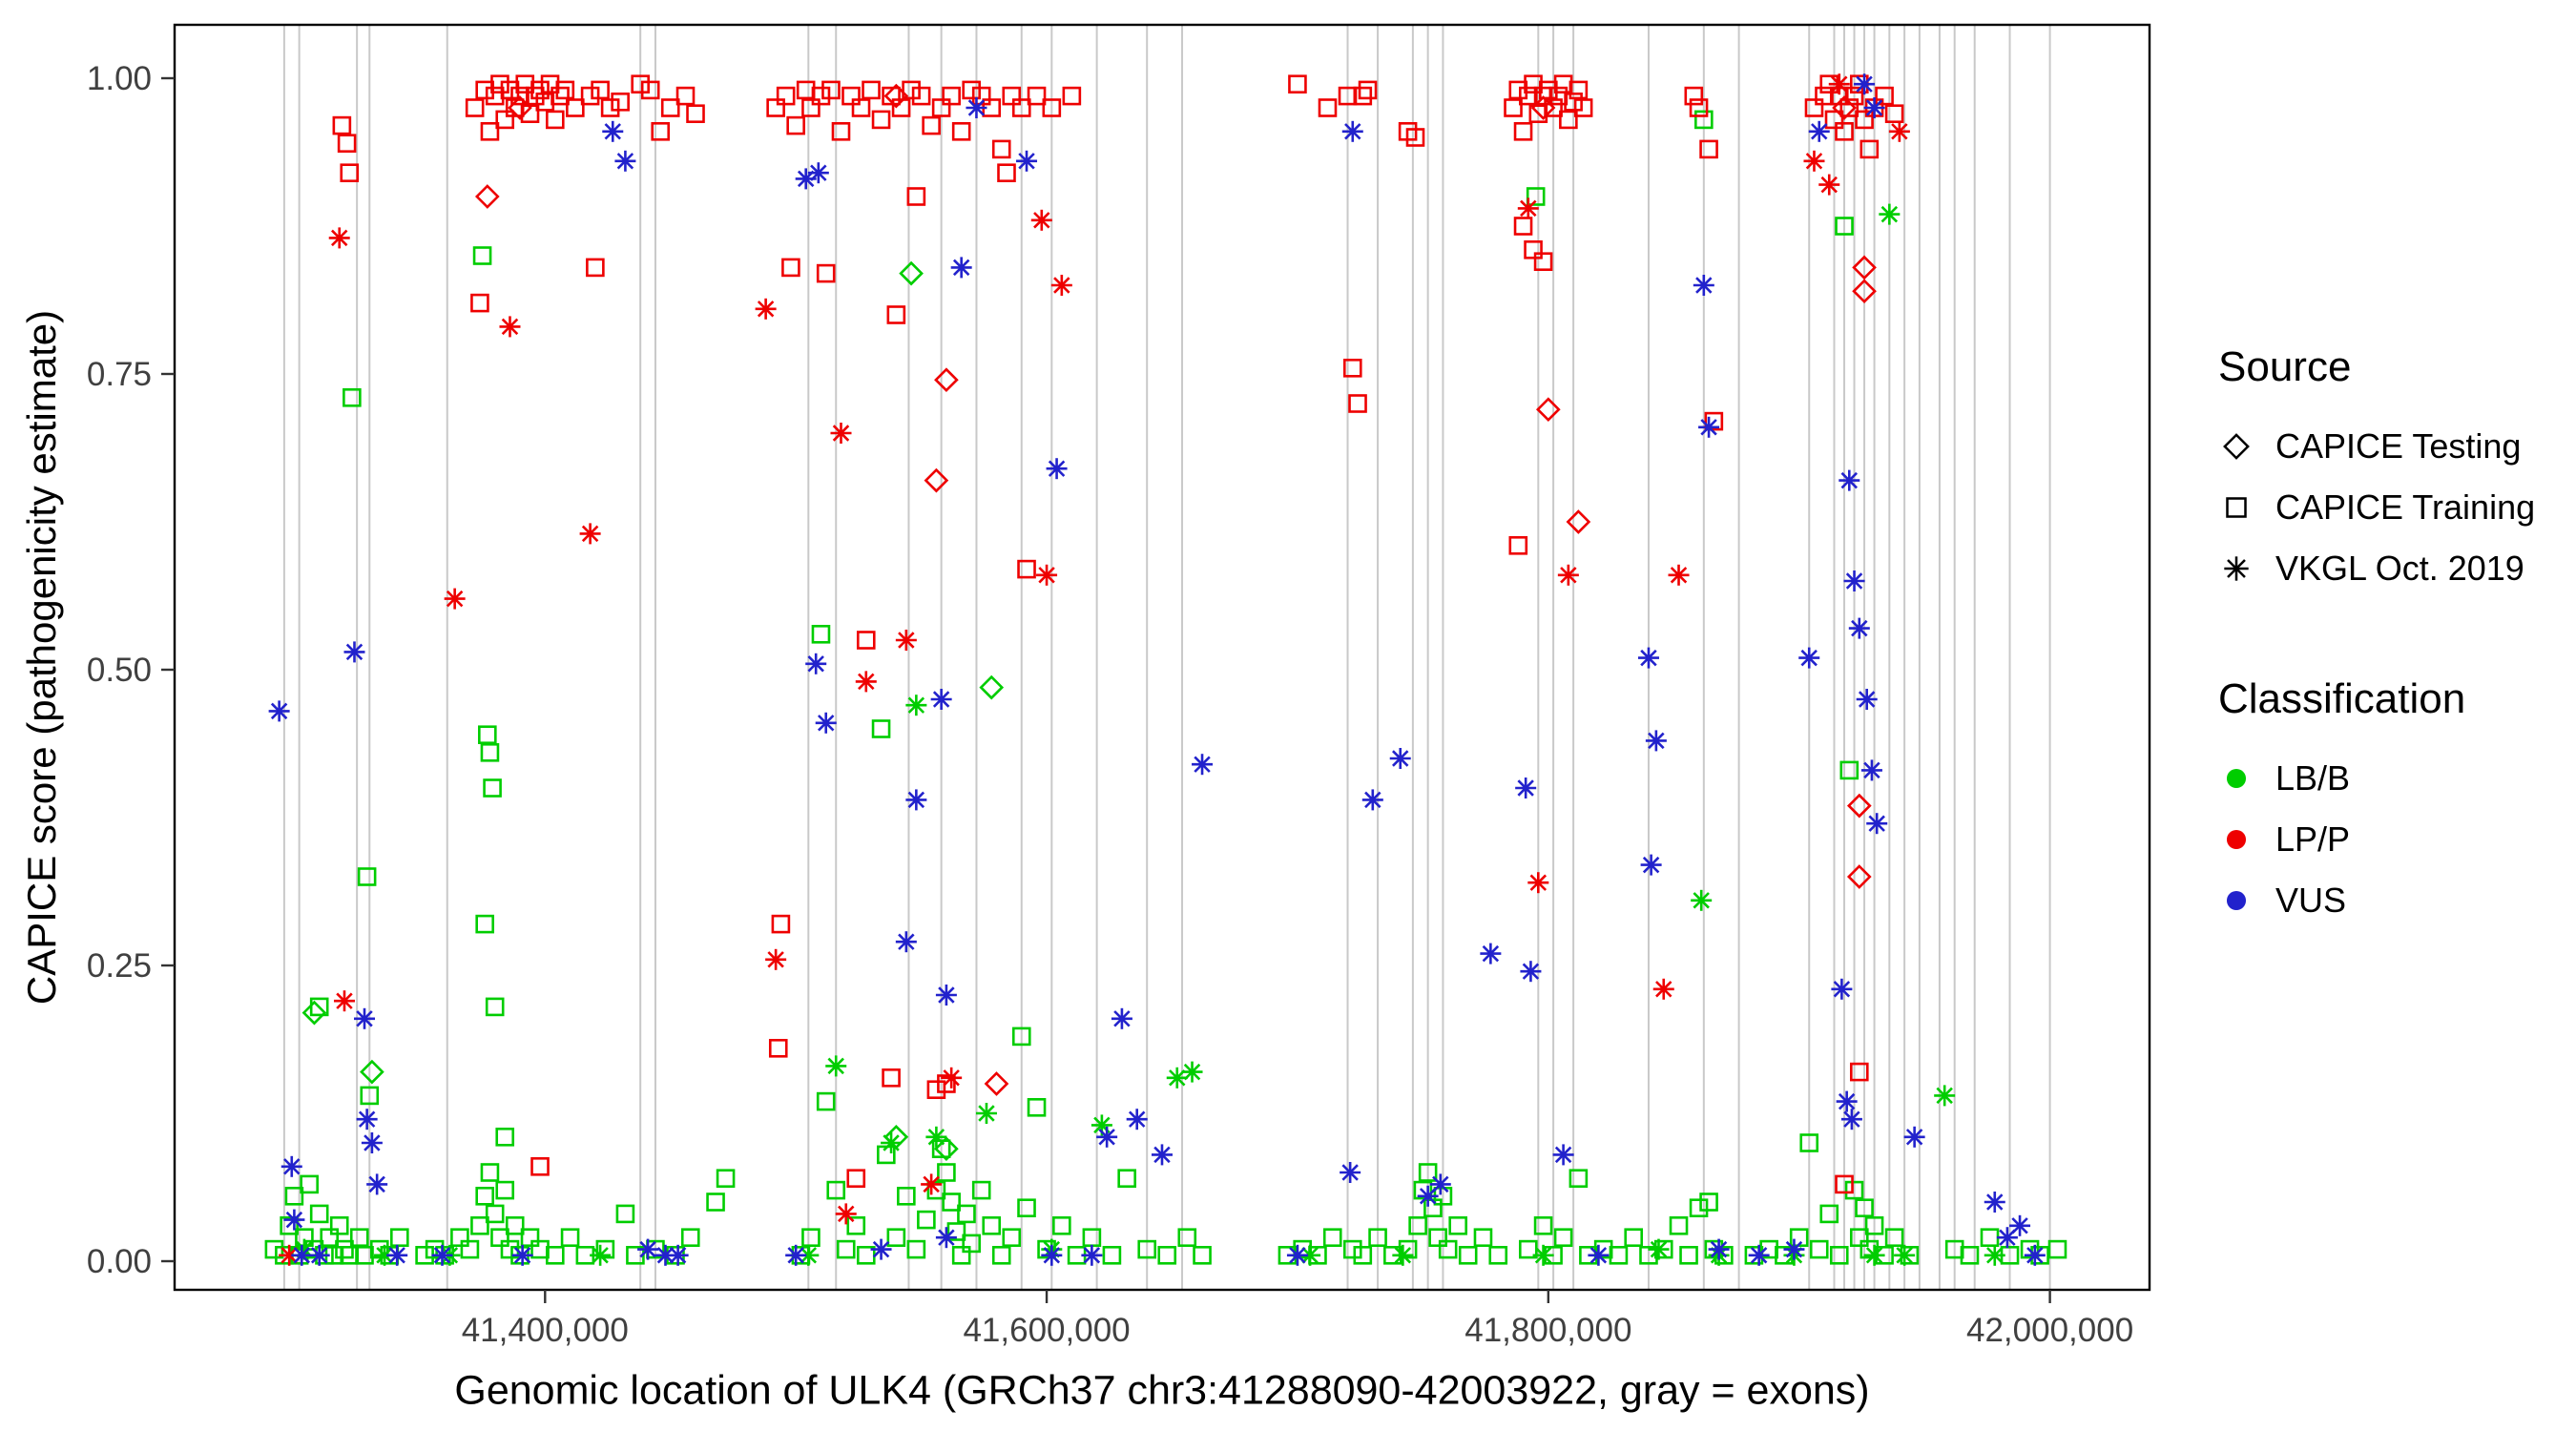  I want to click on y-tick-label: 0.75, so click(119, 375).